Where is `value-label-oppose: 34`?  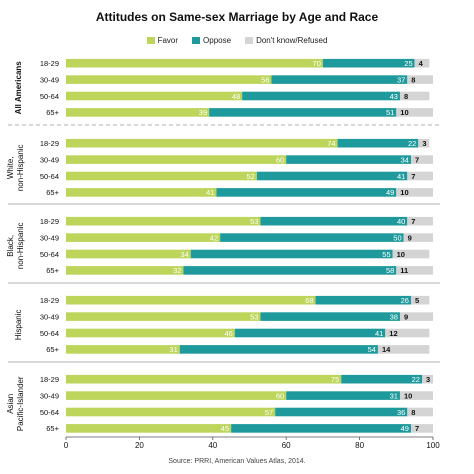 value-label-oppose: 34 is located at coordinates (405, 159).